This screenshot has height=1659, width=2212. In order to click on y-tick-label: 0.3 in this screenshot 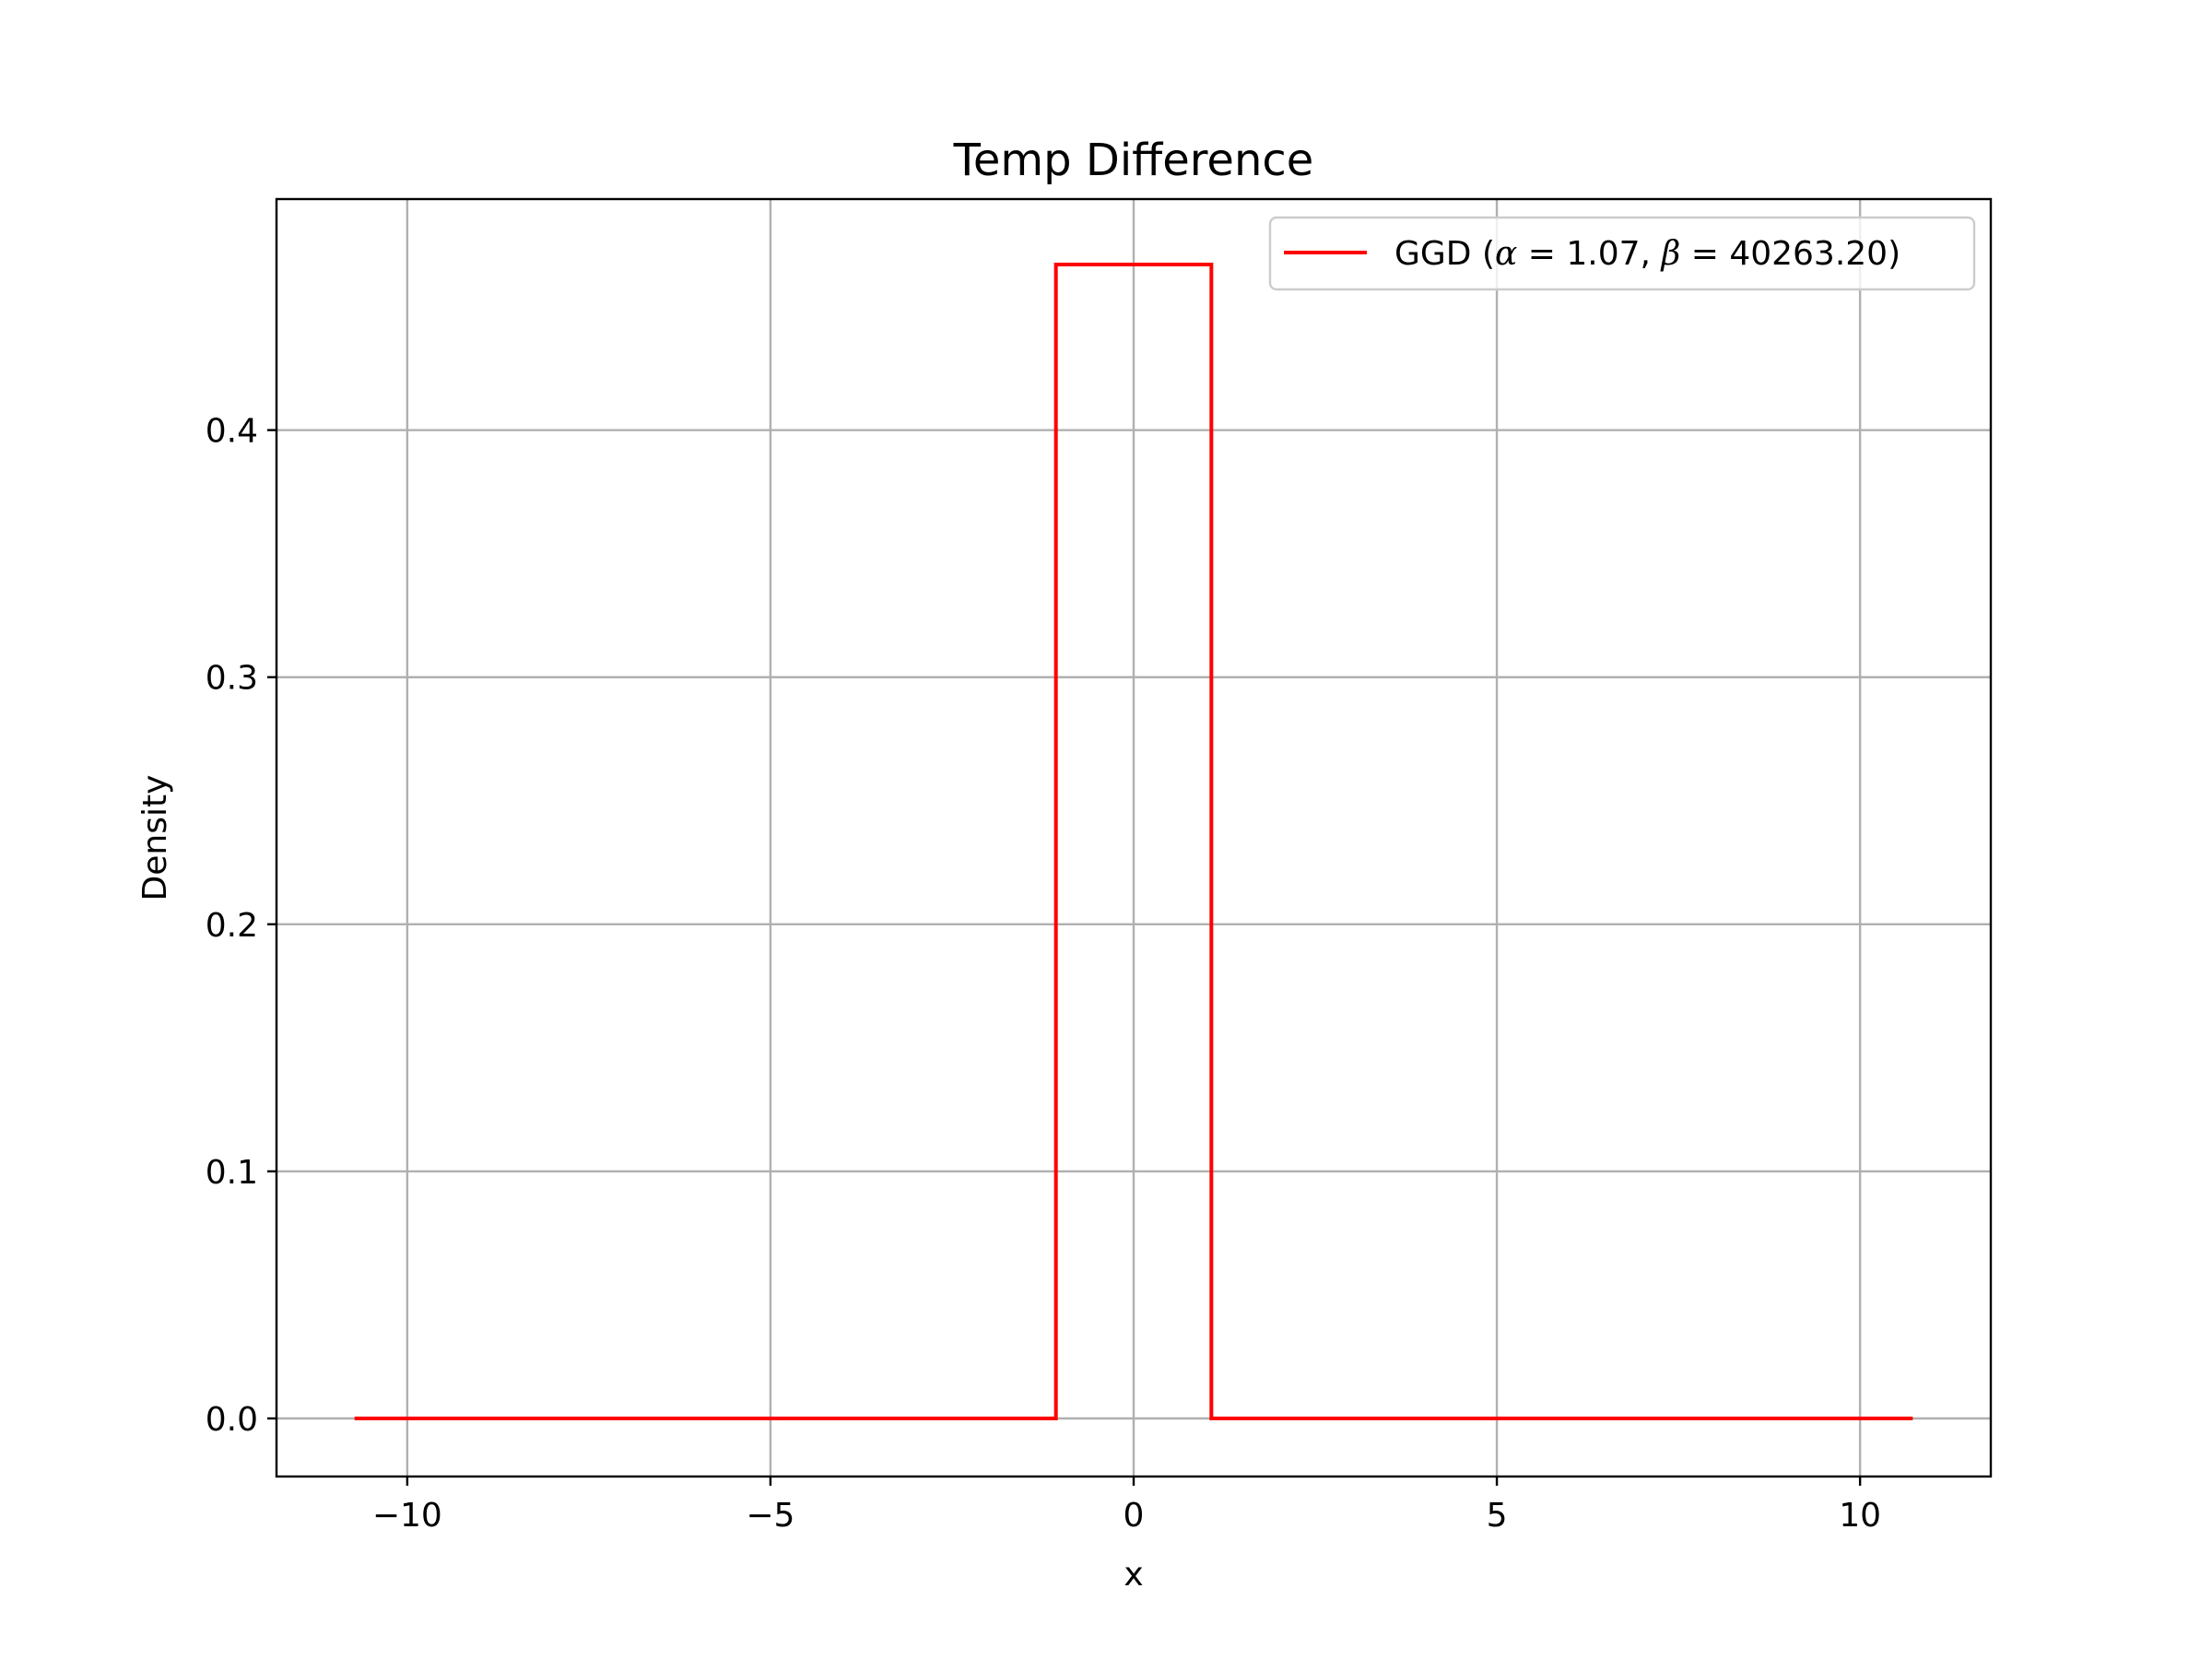, I will do `click(232, 679)`.